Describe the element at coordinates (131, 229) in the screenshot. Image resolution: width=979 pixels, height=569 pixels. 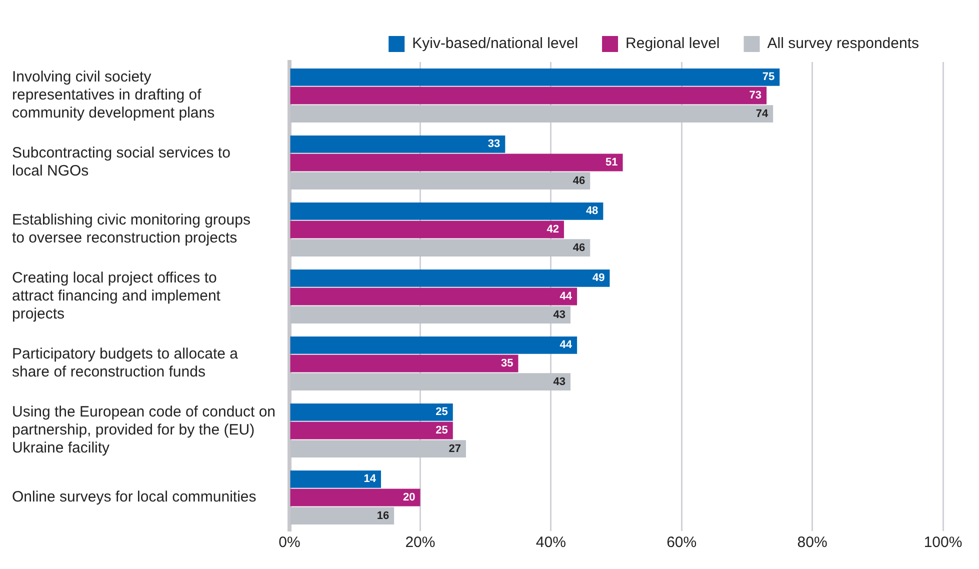
I see `y-tick-label: Establishing civic monitoring groups to oversee reconstruction projects` at that location.